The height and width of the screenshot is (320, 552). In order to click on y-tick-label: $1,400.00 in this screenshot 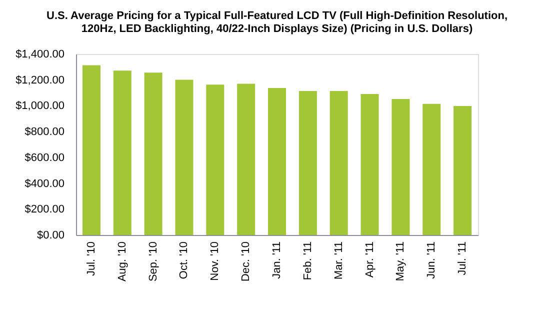, I will do `click(40, 54)`.